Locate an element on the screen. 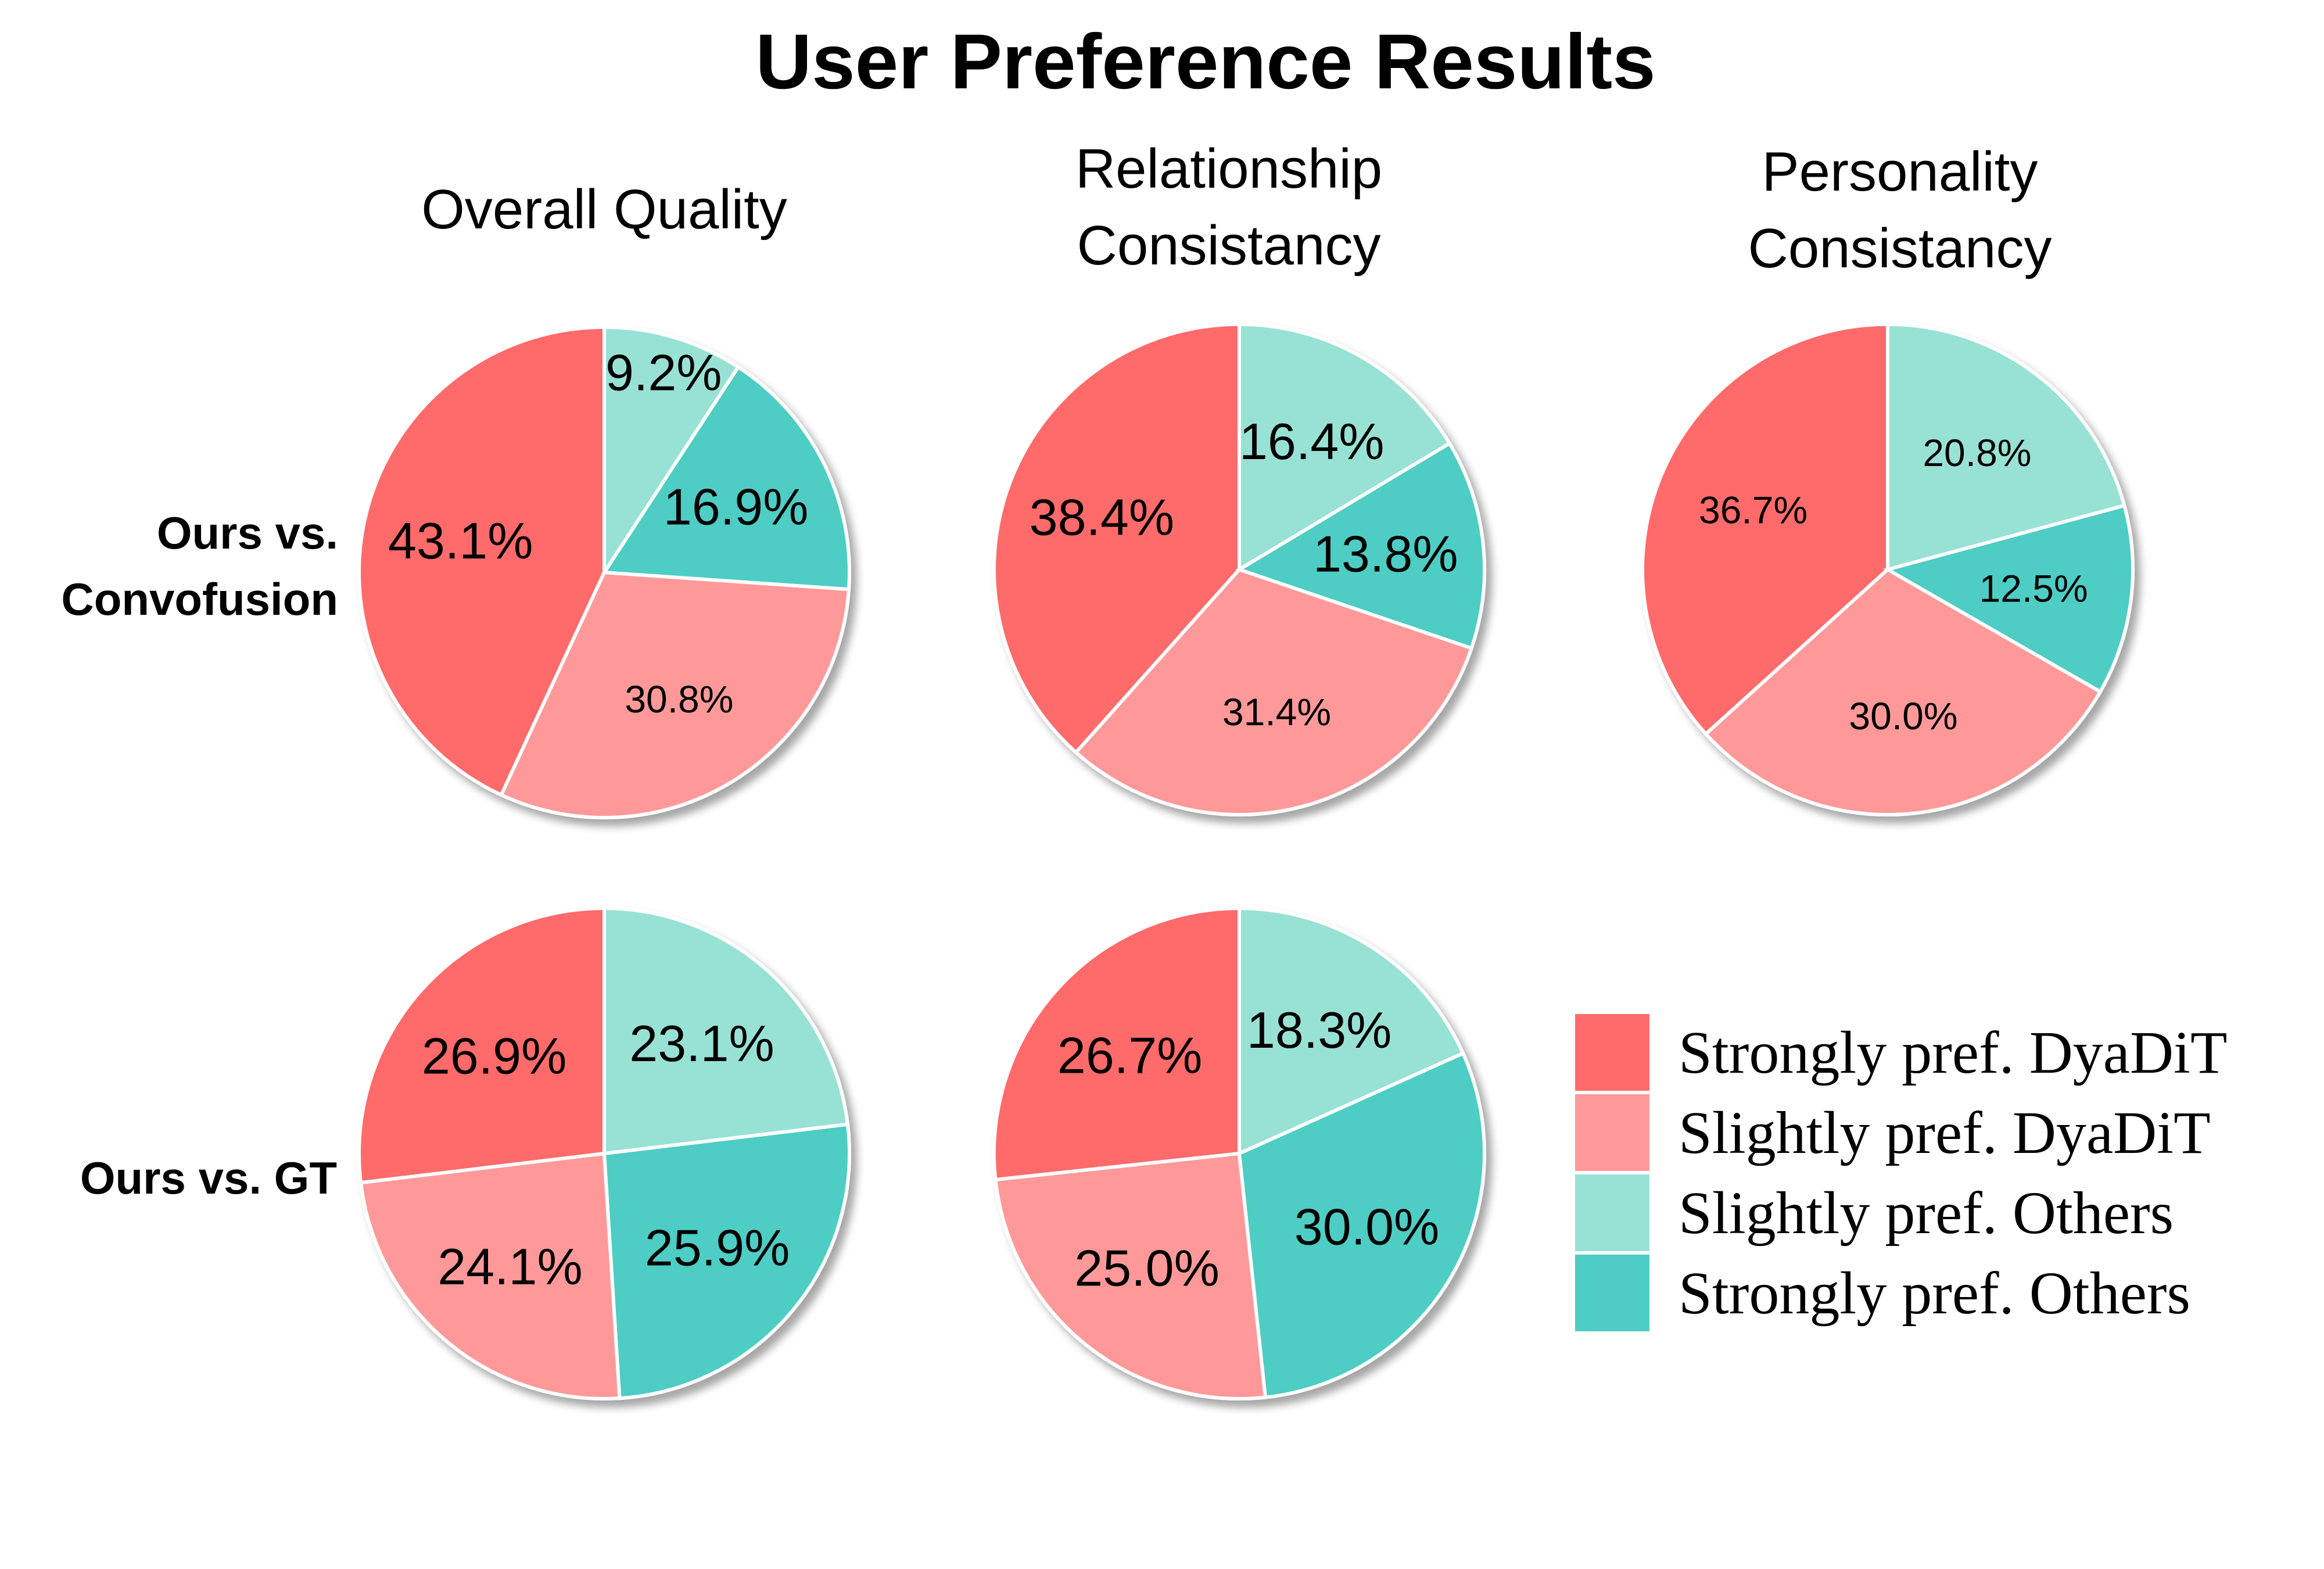 This screenshot has width=2324, height=1569. column-title-personality: Personality Consistancy is located at coordinates (1900, 210).